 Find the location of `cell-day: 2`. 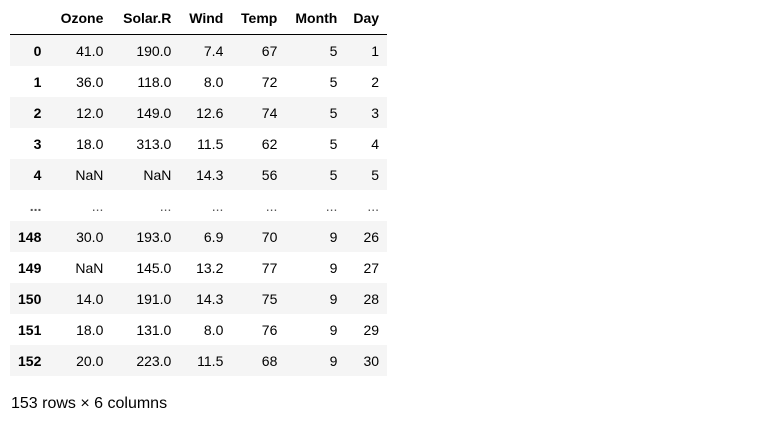

cell-day: 2 is located at coordinates (375, 81).